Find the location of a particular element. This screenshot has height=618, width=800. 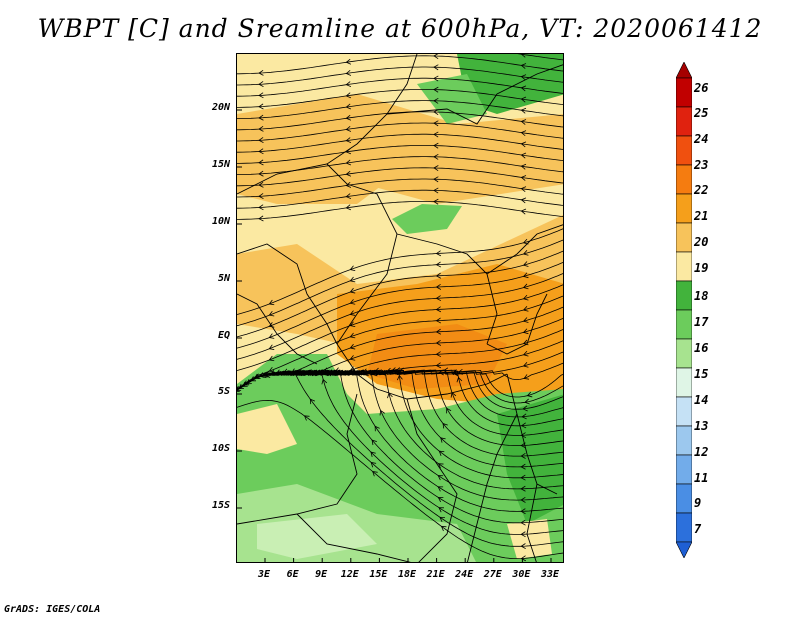

colorbar-label: 14 is located at coordinates (701, 400).